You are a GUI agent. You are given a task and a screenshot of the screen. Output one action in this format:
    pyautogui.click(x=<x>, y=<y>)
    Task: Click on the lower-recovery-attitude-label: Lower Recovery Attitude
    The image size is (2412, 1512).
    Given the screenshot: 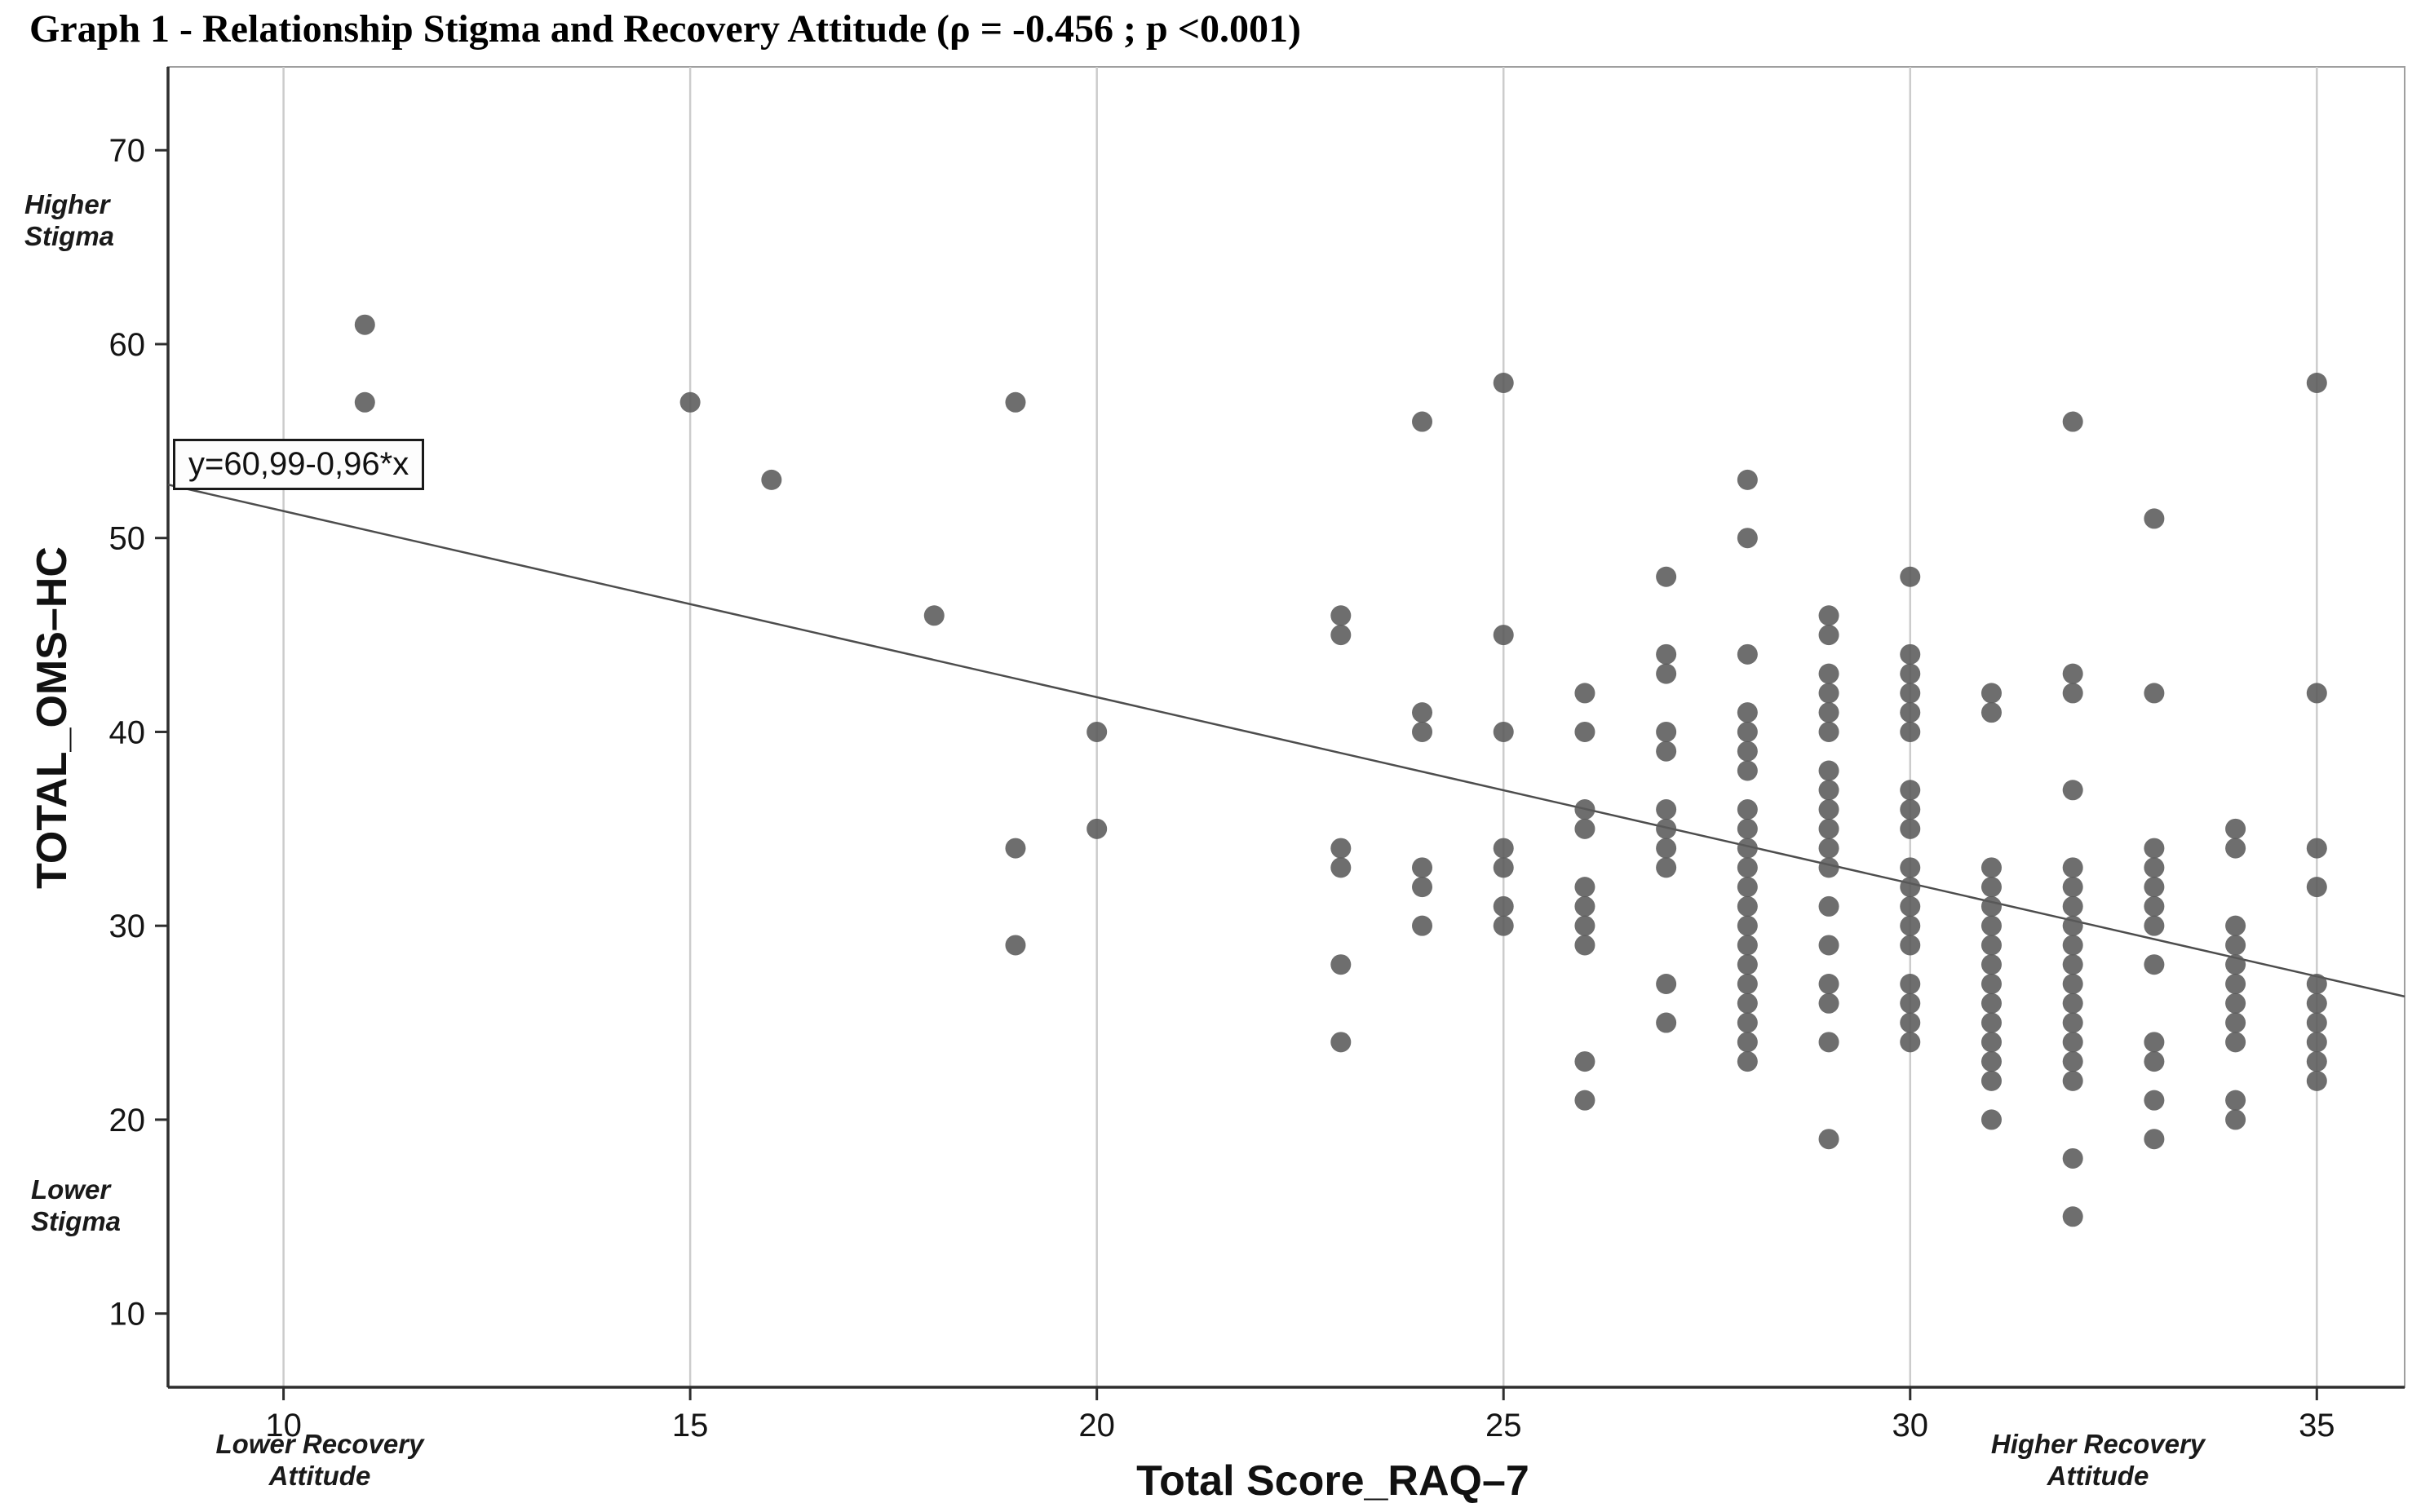 What is the action you would take?
    pyautogui.click(x=320, y=1460)
    